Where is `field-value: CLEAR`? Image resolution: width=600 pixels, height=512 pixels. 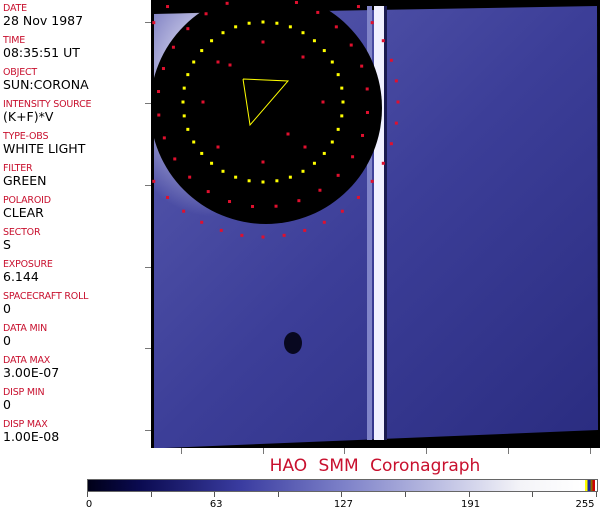 field-value: CLEAR is located at coordinates (23, 212).